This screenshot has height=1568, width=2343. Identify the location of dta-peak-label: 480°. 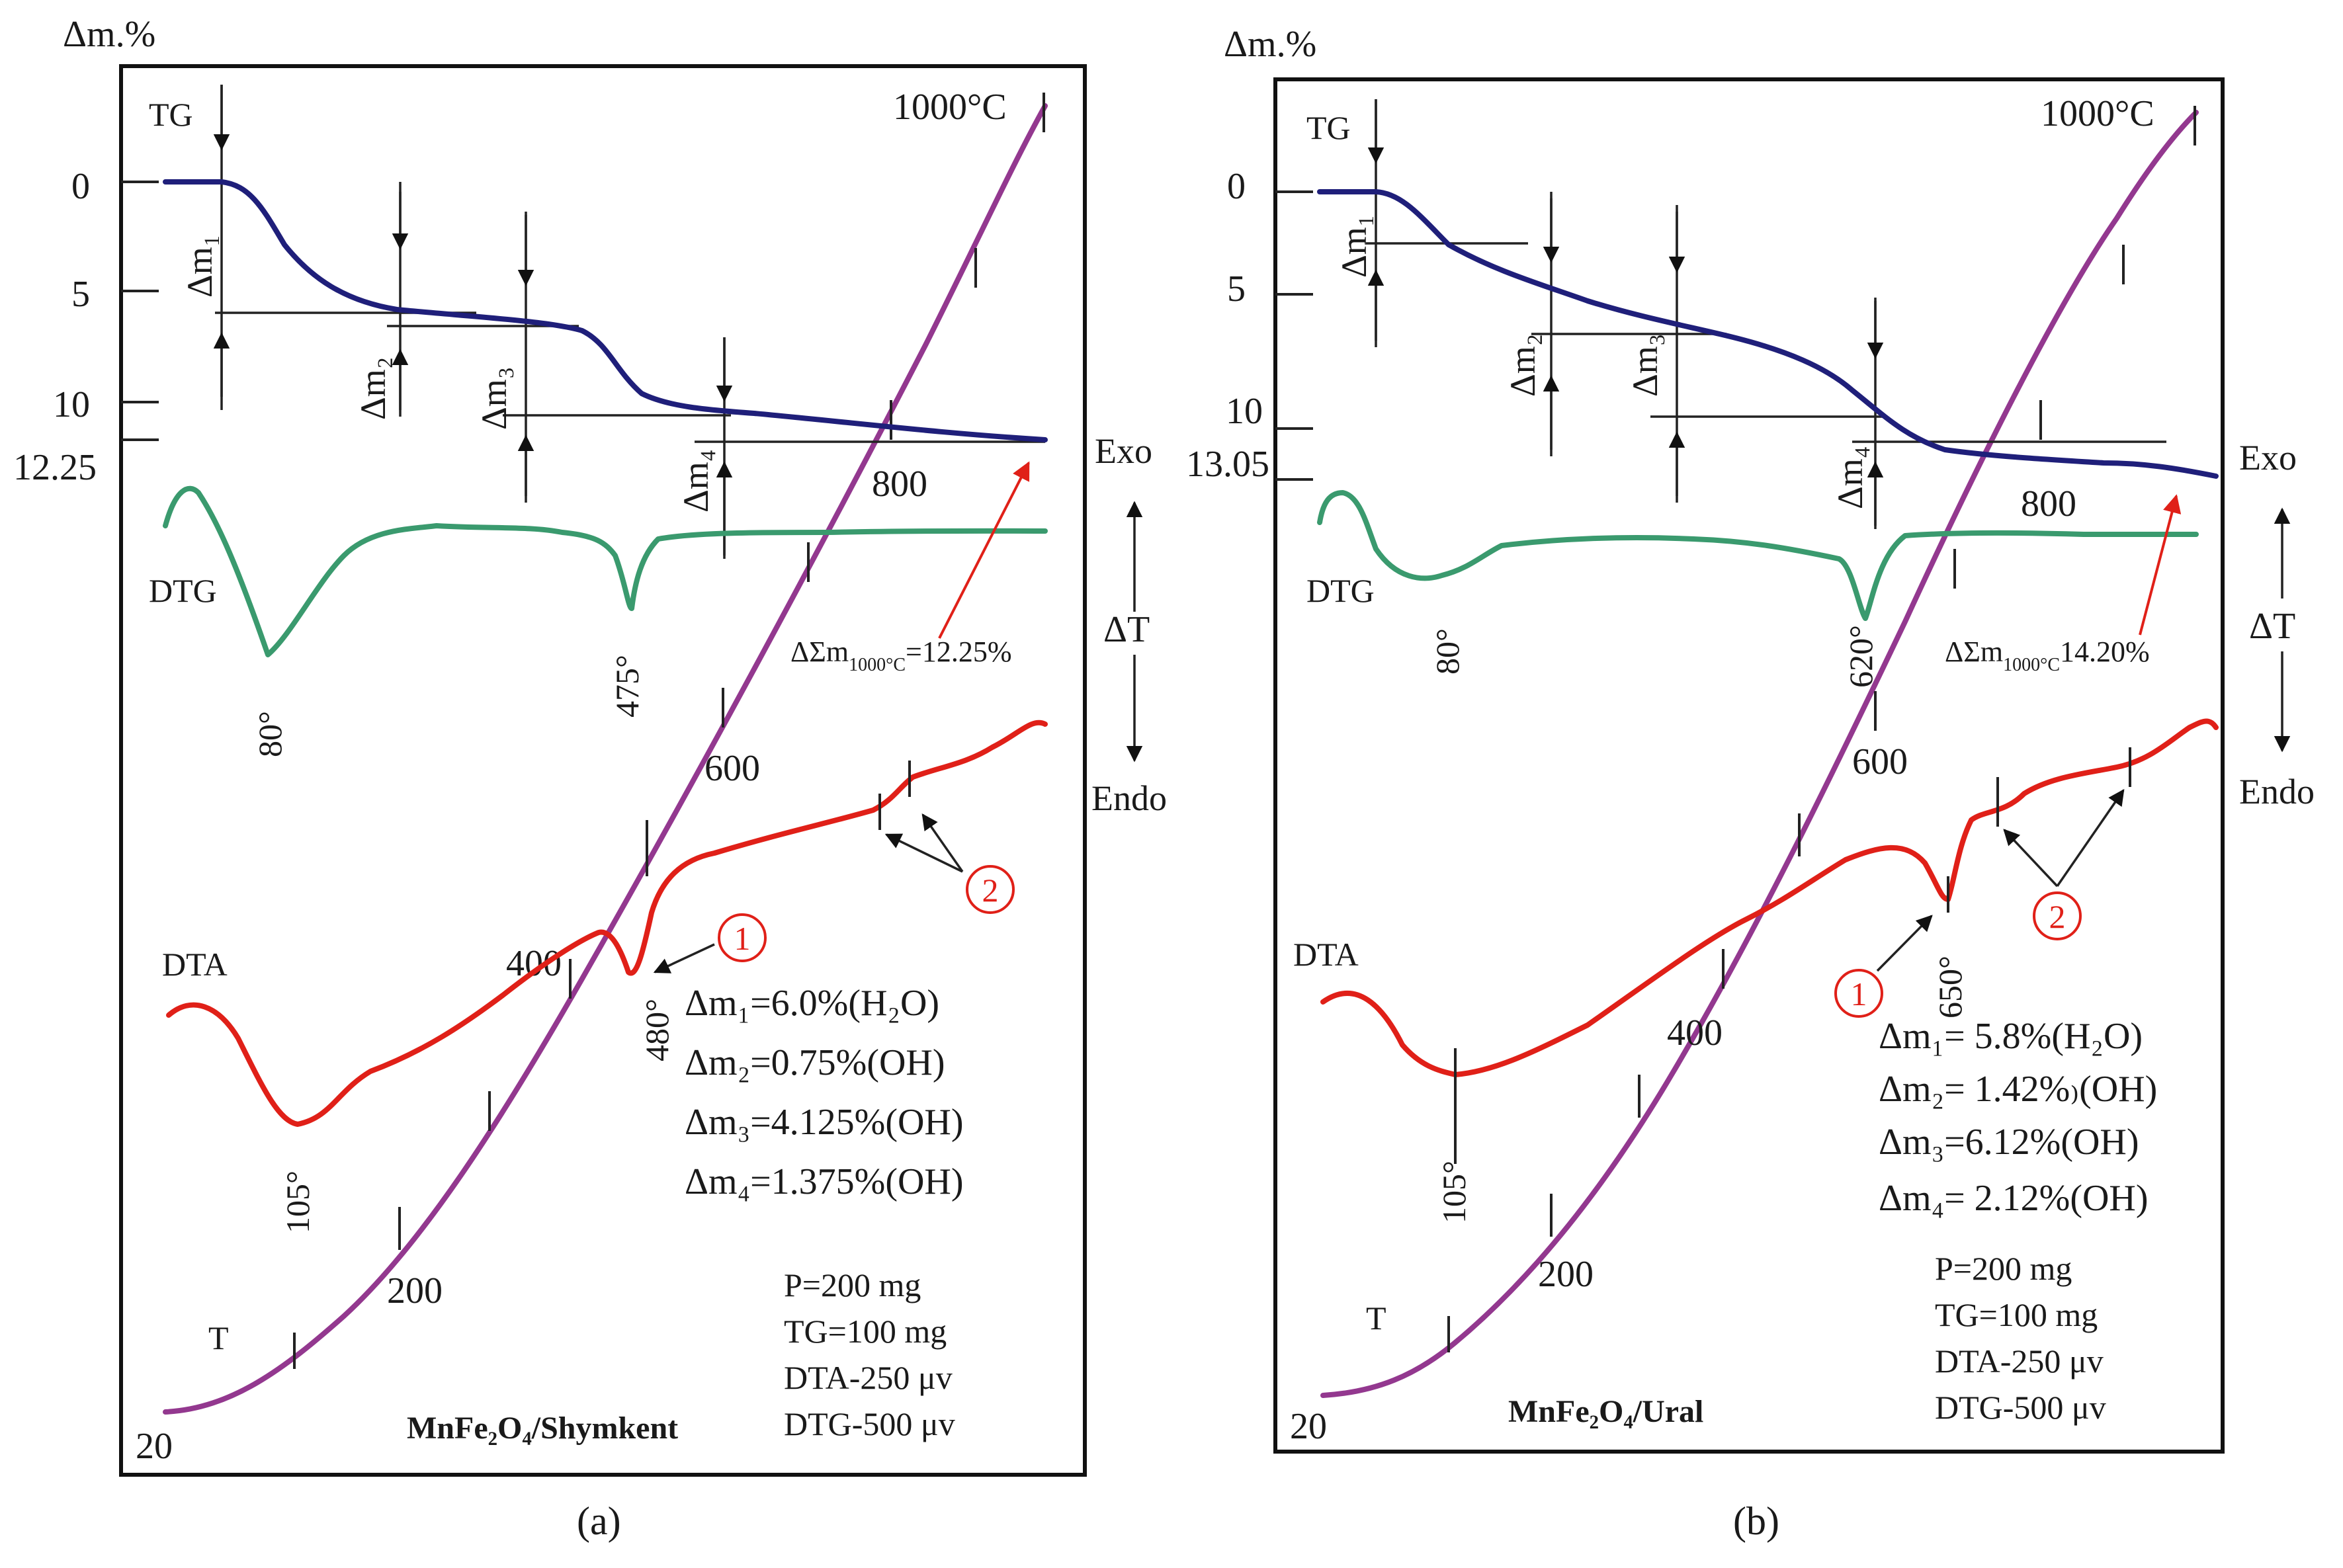
(656, 1030).